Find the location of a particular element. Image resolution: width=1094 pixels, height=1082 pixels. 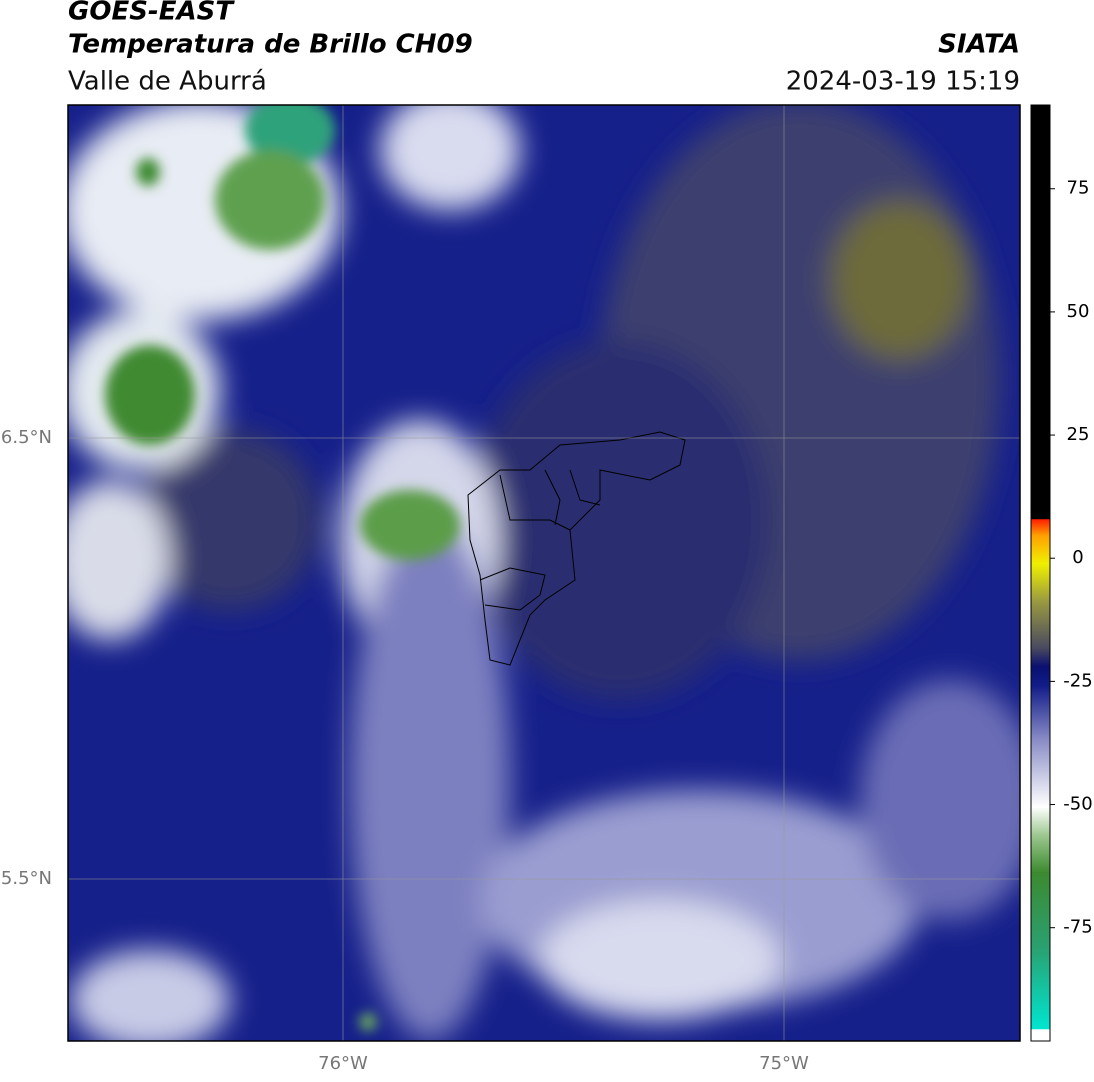

lon-label: 75°W is located at coordinates (784, 1063).